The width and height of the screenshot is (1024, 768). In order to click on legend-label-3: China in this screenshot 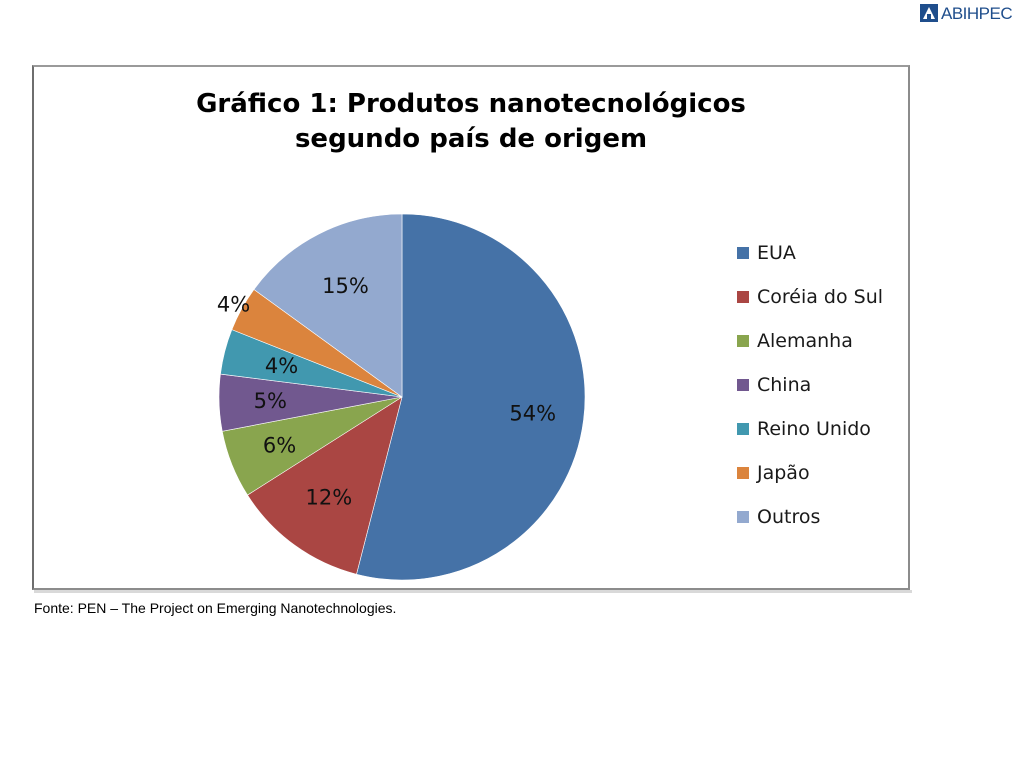, I will do `click(784, 385)`.